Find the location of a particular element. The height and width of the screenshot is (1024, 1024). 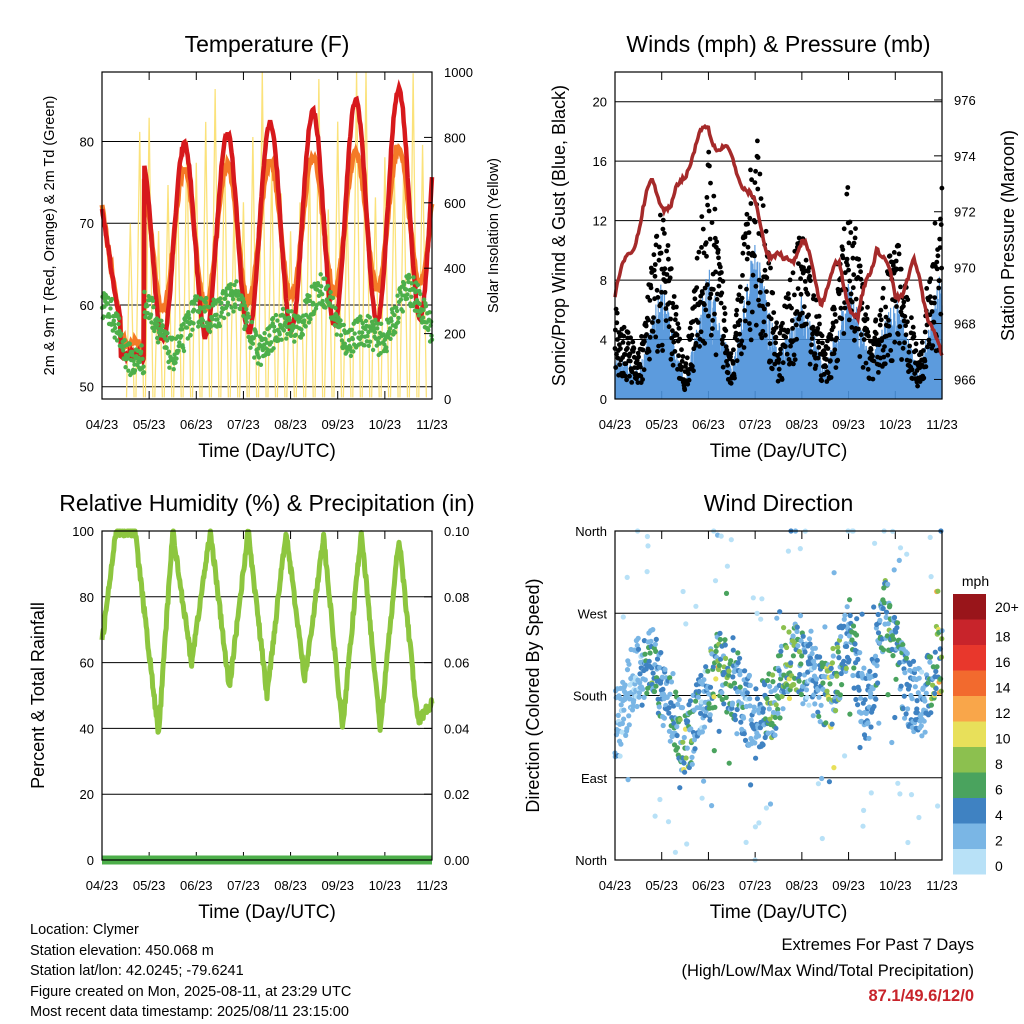

temperature-x-tick-label: 09/23 is located at coordinates (337, 424).